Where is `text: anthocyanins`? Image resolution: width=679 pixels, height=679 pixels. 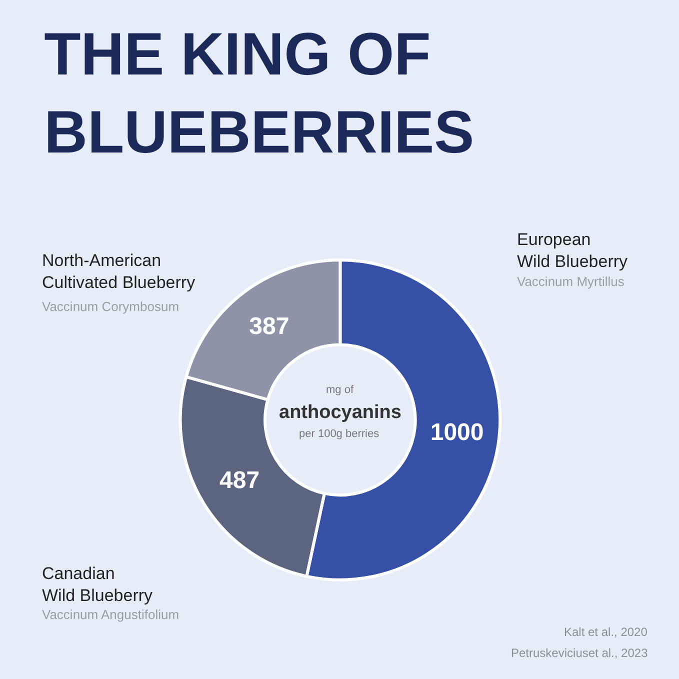
text: anthocyanins is located at coordinates (340, 412).